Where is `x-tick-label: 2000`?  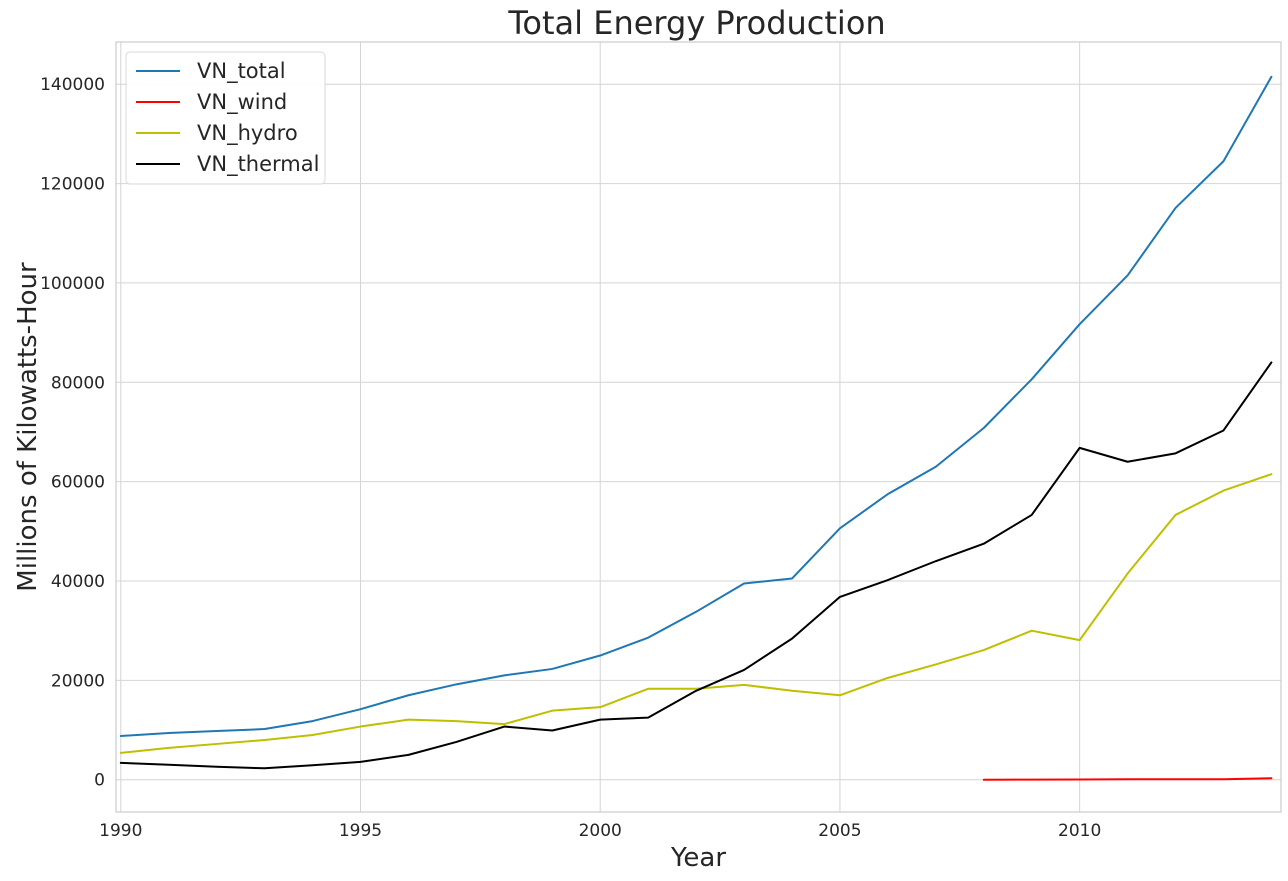
x-tick-label: 2000 is located at coordinates (600, 831).